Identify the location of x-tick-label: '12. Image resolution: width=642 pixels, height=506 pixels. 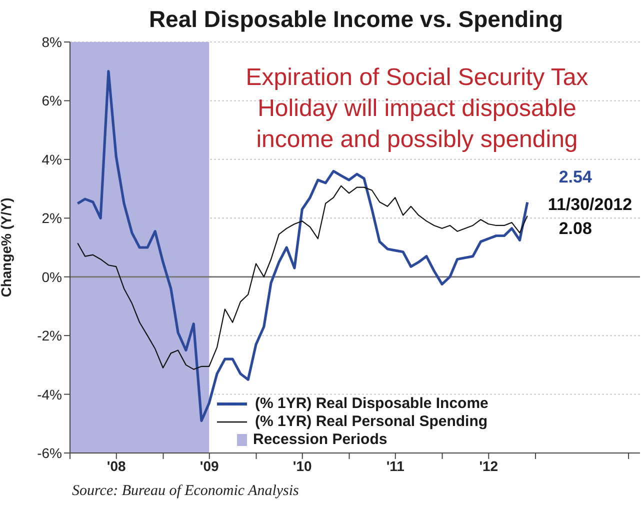
(488, 466).